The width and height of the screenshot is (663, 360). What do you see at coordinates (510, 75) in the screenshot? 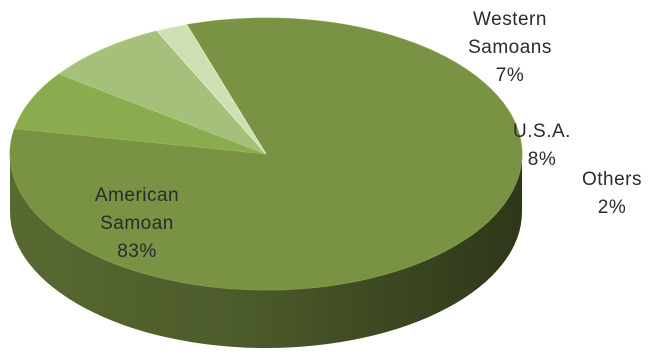
I see `slice-percent: 7%` at bounding box center [510, 75].